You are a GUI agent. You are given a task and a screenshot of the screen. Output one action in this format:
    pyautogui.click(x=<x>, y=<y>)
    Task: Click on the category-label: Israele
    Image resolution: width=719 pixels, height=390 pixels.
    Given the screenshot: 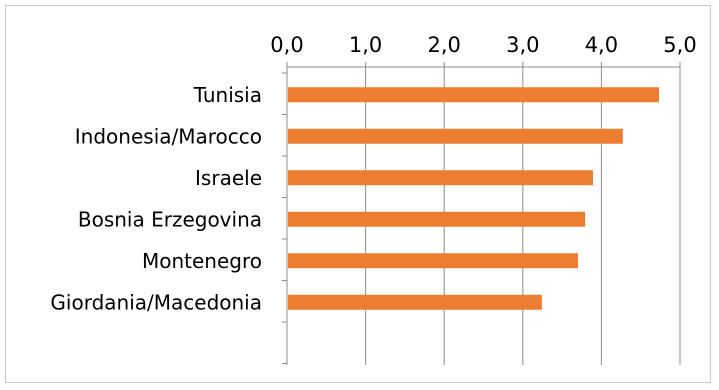 What is the action you would take?
    pyautogui.click(x=228, y=178)
    